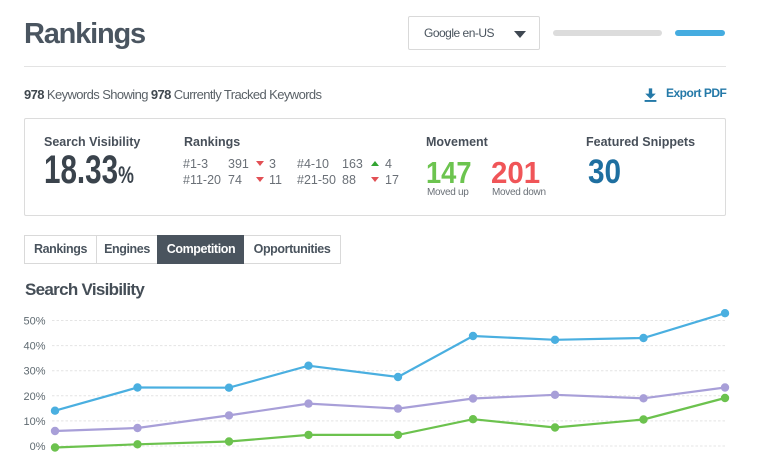 The width and height of the screenshot is (765, 475). What do you see at coordinates (34, 347) in the screenshot?
I see `svg-text: 40%` at bounding box center [34, 347].